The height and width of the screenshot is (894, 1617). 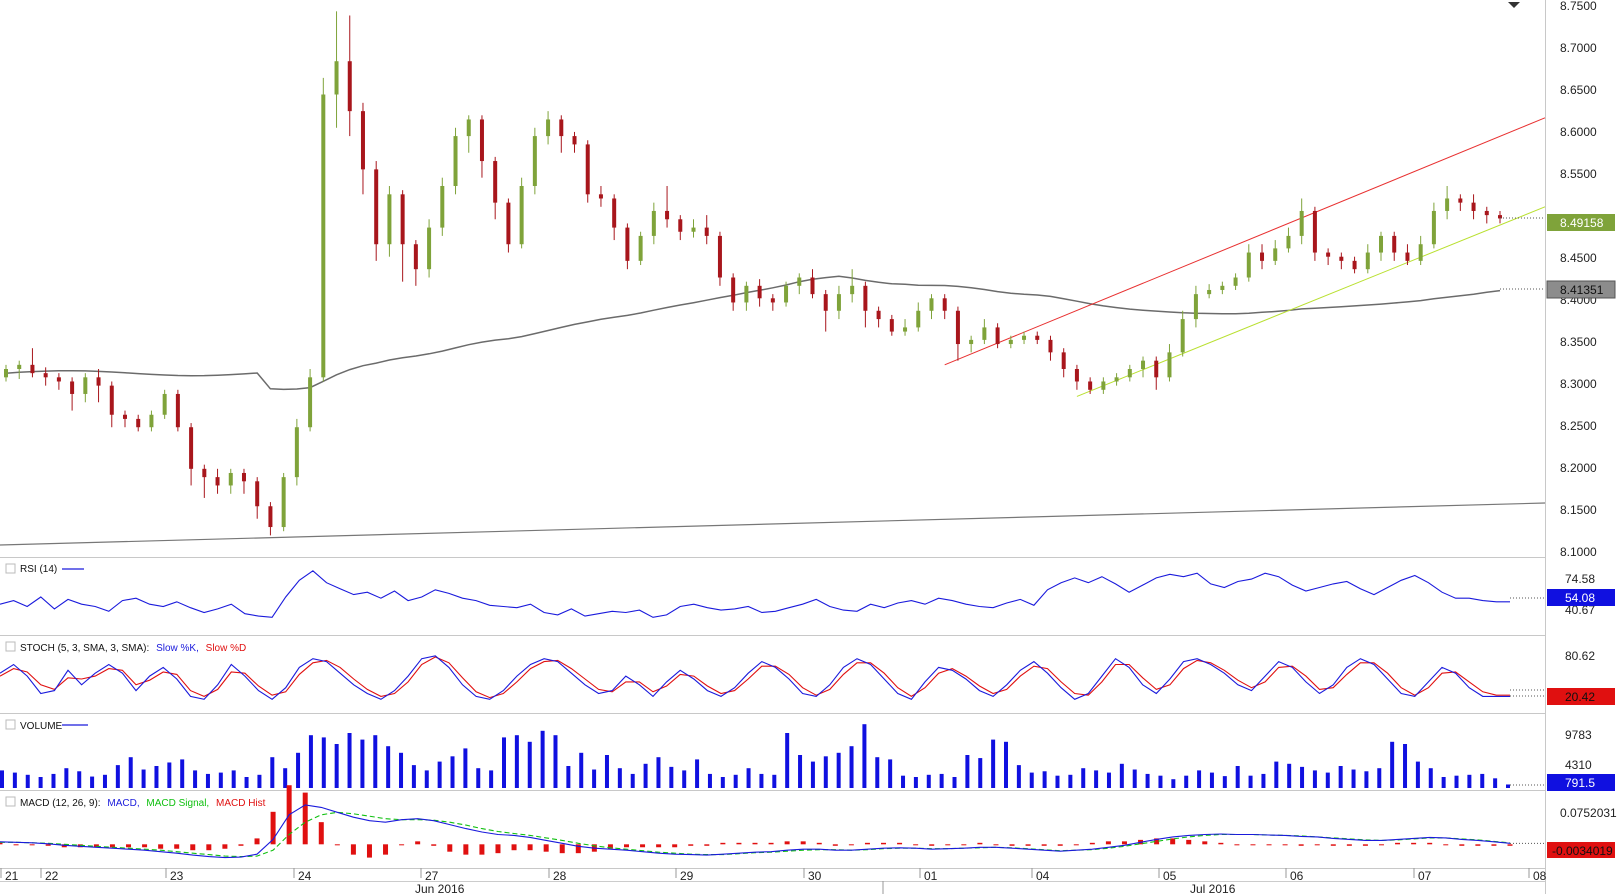 I want to click on day-label: 01, so click(x=931, y=876).